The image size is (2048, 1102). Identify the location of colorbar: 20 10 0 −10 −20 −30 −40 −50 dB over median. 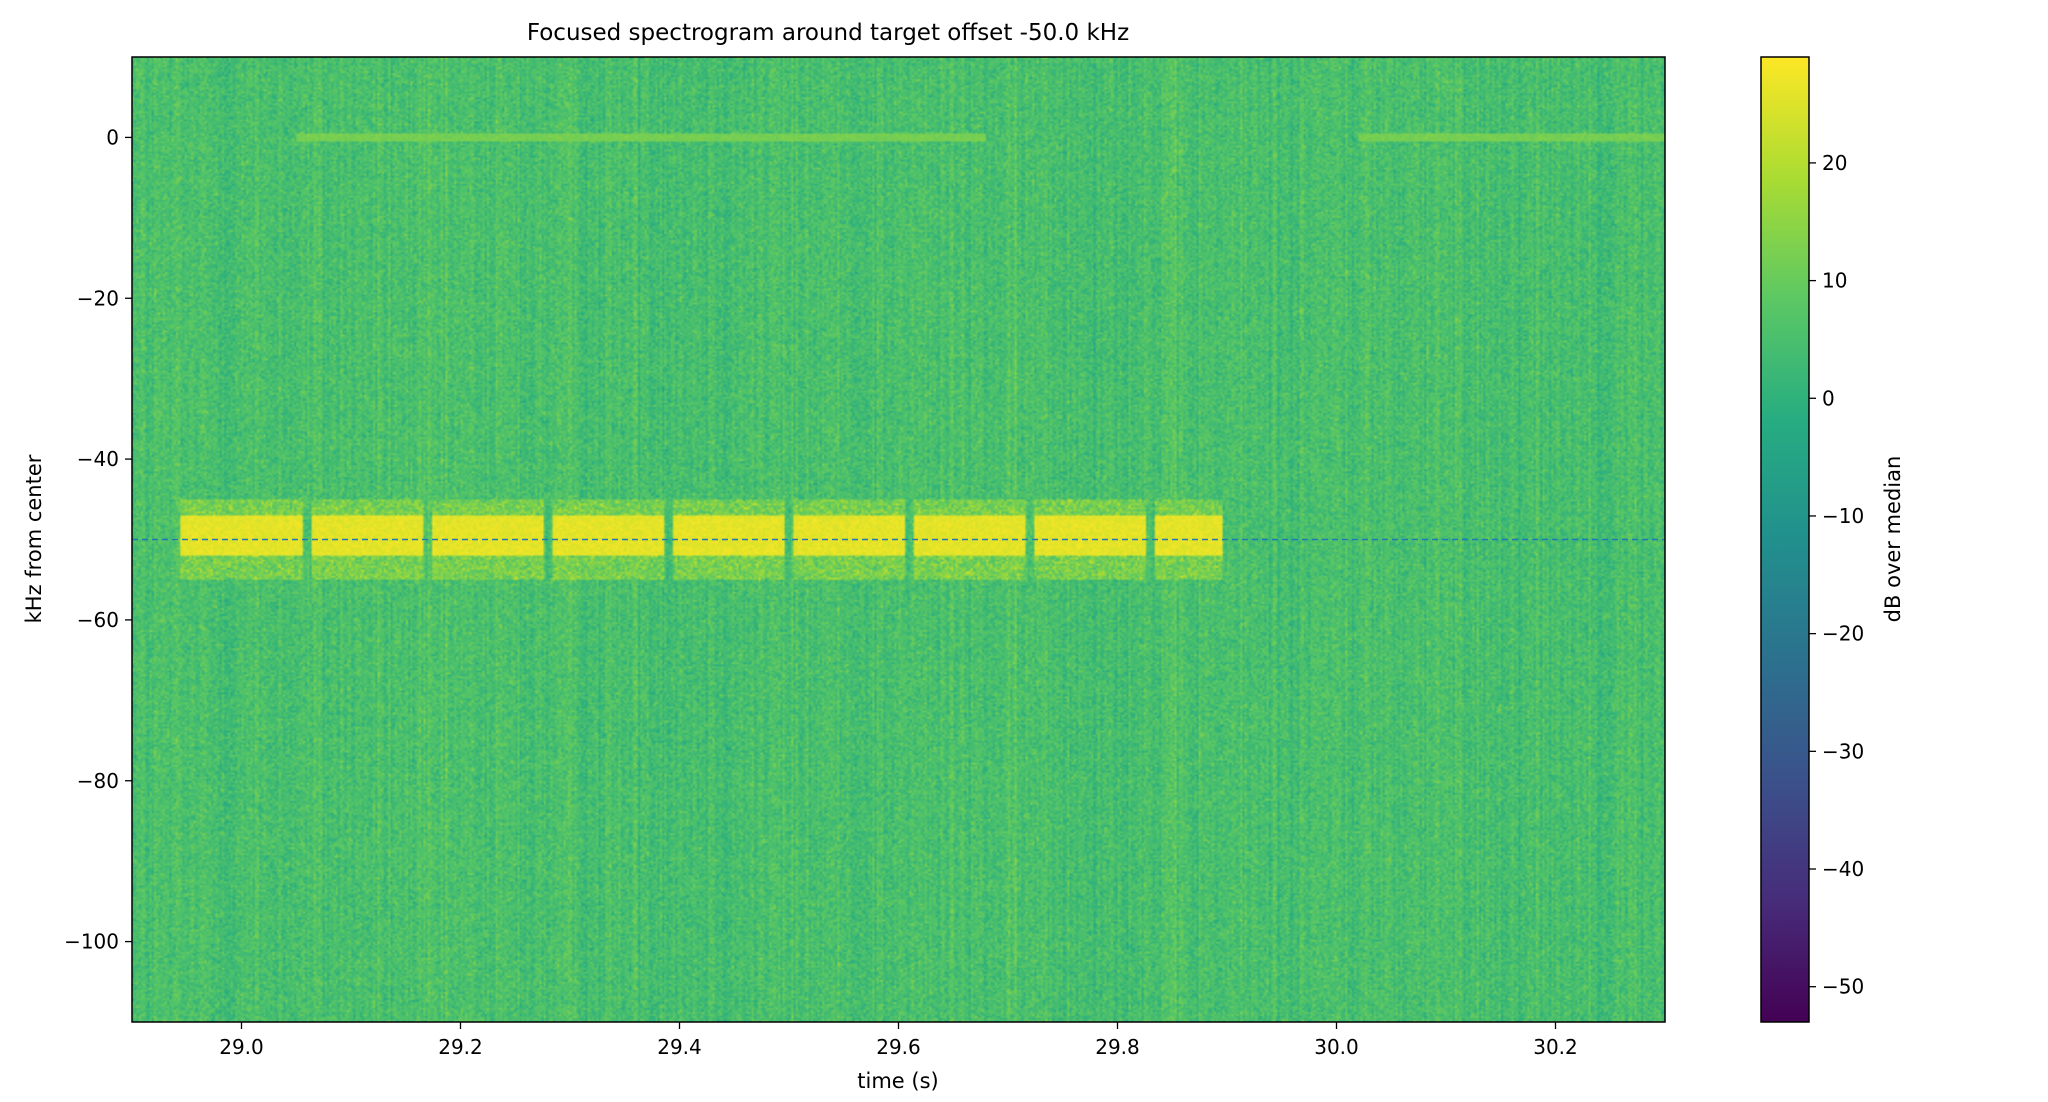
(1832, 539).